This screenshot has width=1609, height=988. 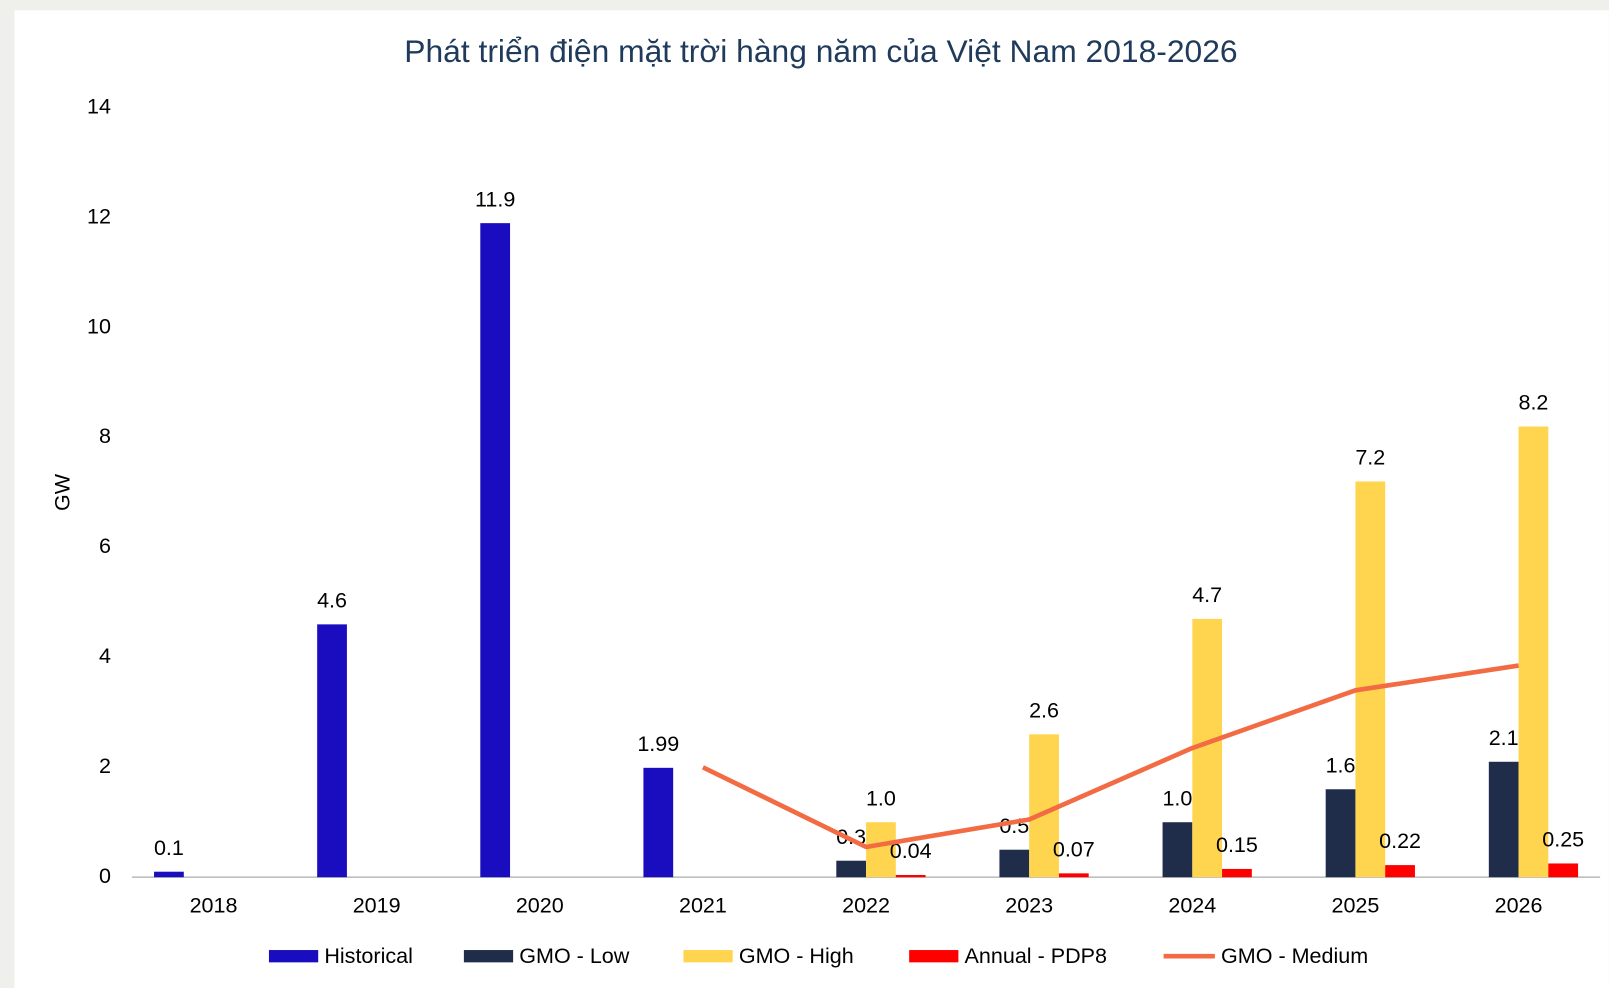 What do you see at coordinates (1207, 595) in the screenshot?
I see `data-label: 4.7` at bounding box center [1207, 595].